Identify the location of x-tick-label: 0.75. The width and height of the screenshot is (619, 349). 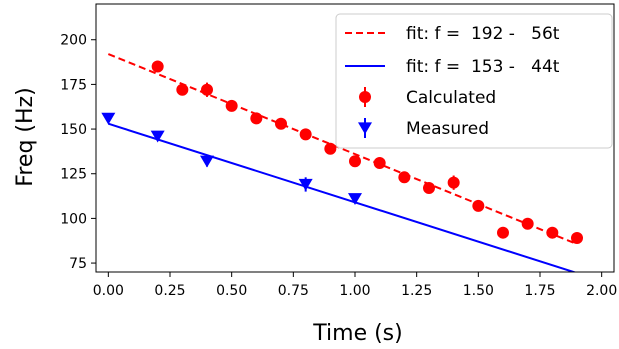
(293, 291).